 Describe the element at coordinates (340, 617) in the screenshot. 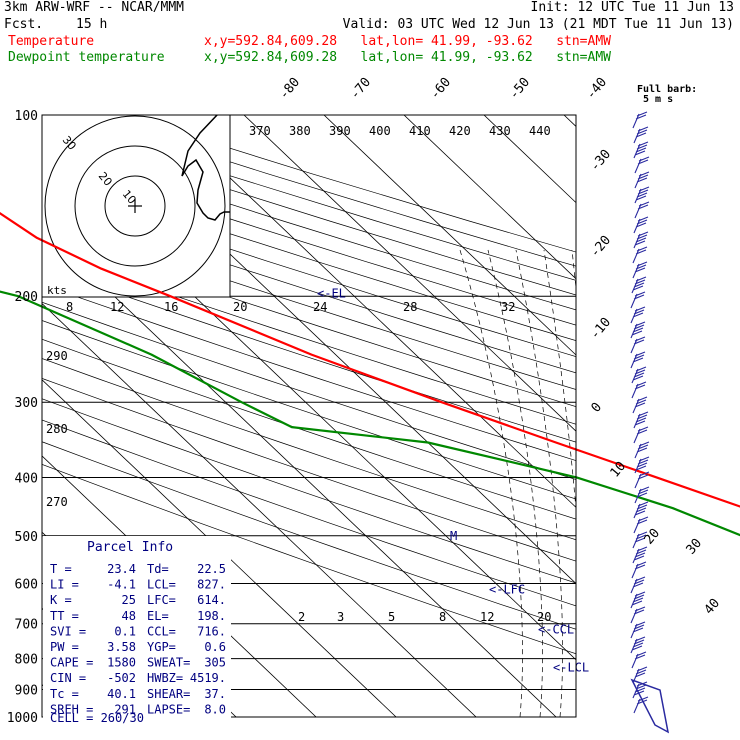

I see `mixing-ratio-label: 3` at that location.